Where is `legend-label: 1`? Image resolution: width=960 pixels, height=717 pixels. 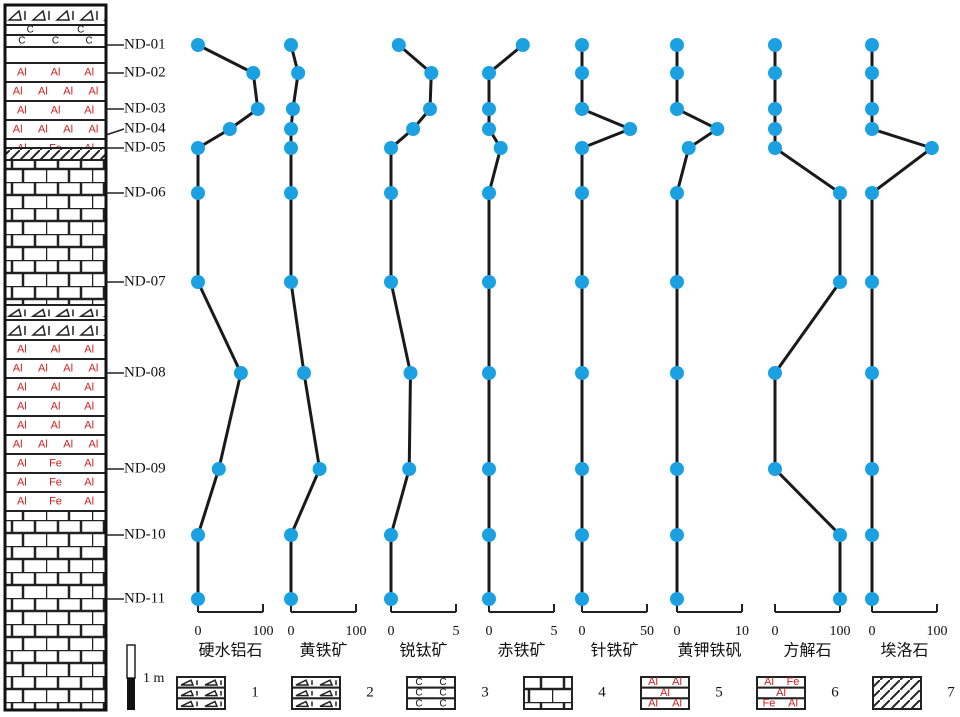
legend-label: 1 is located at coordinates (255, 692).